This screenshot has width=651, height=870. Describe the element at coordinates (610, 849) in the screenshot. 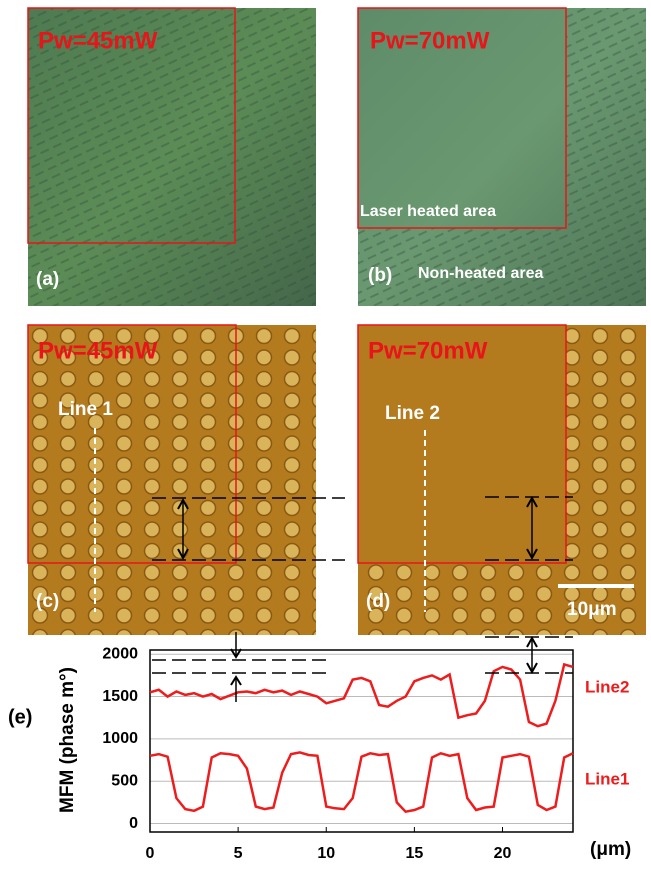

I see `x-axis-label: (μm)` at that location.